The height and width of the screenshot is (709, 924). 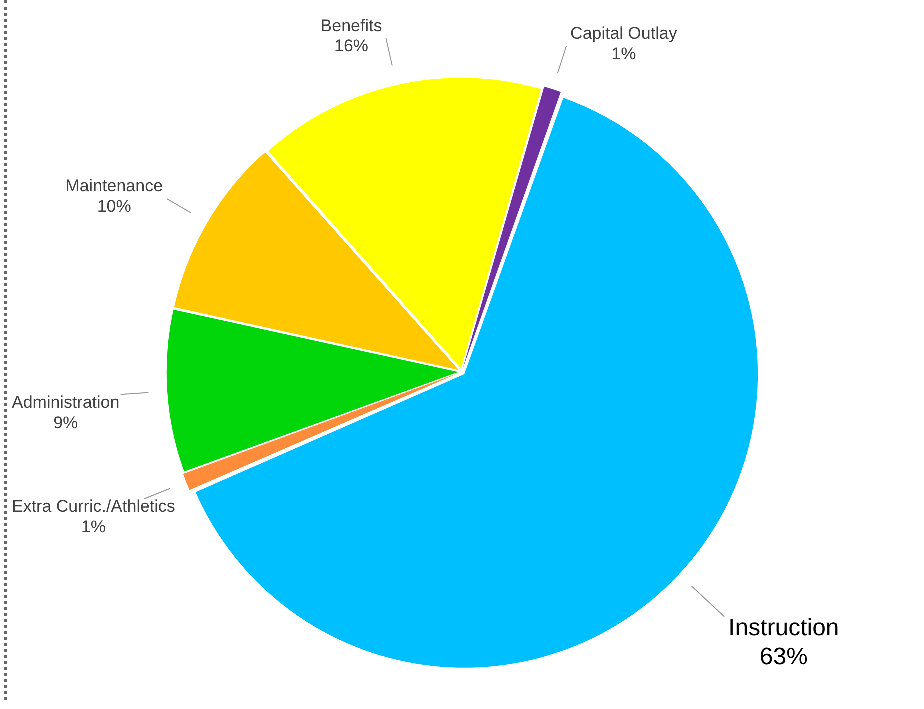 I want to click on slice-label: Maintenance, so click(x=115, y=186).